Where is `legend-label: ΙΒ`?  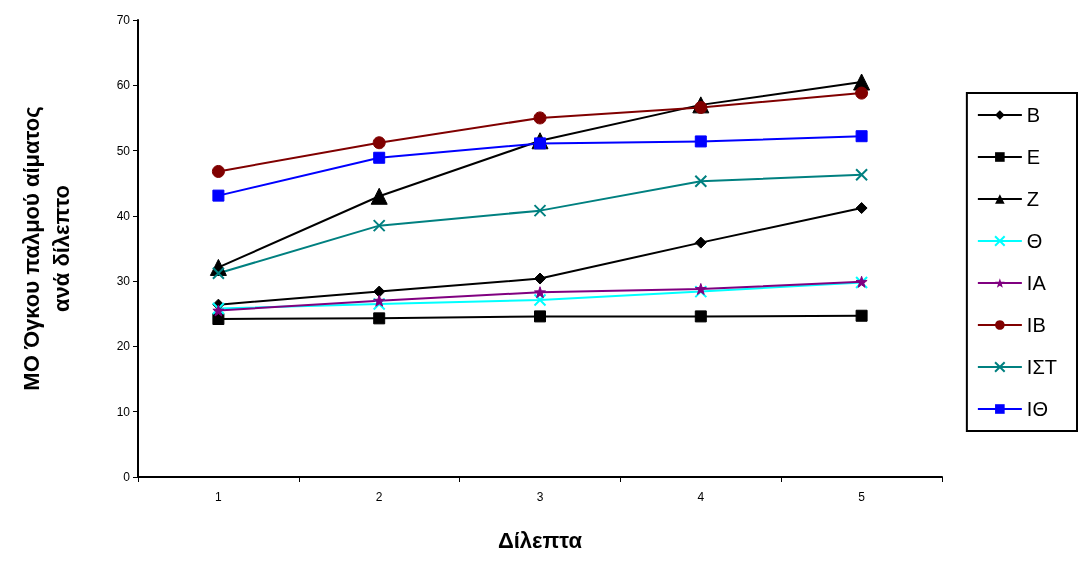
legend-label: ΙΒ is located at coordinates (1036, 325).